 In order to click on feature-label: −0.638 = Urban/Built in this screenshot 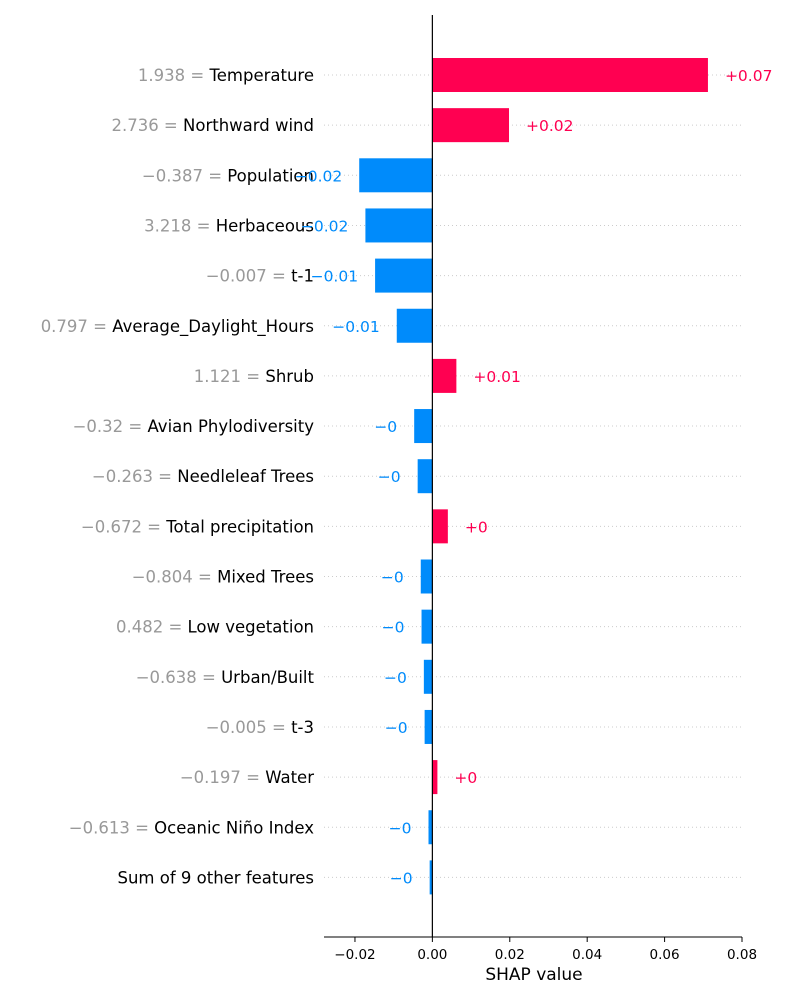, I will do `click(225, 677)`.